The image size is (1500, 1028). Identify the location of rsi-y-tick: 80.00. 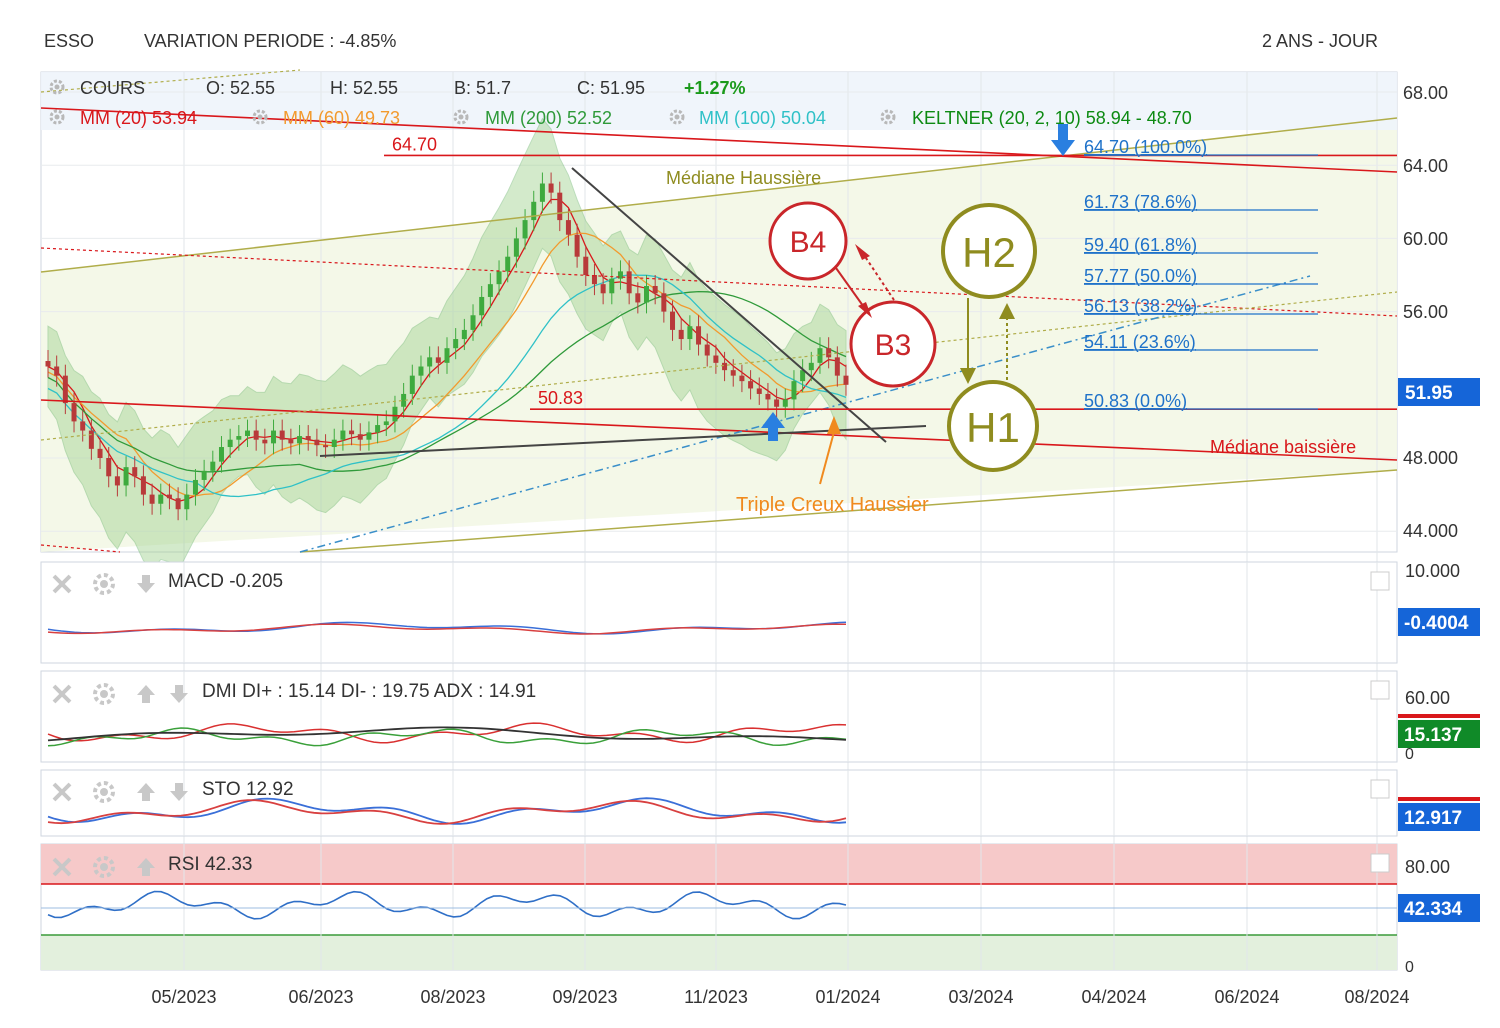
(1427, 867).